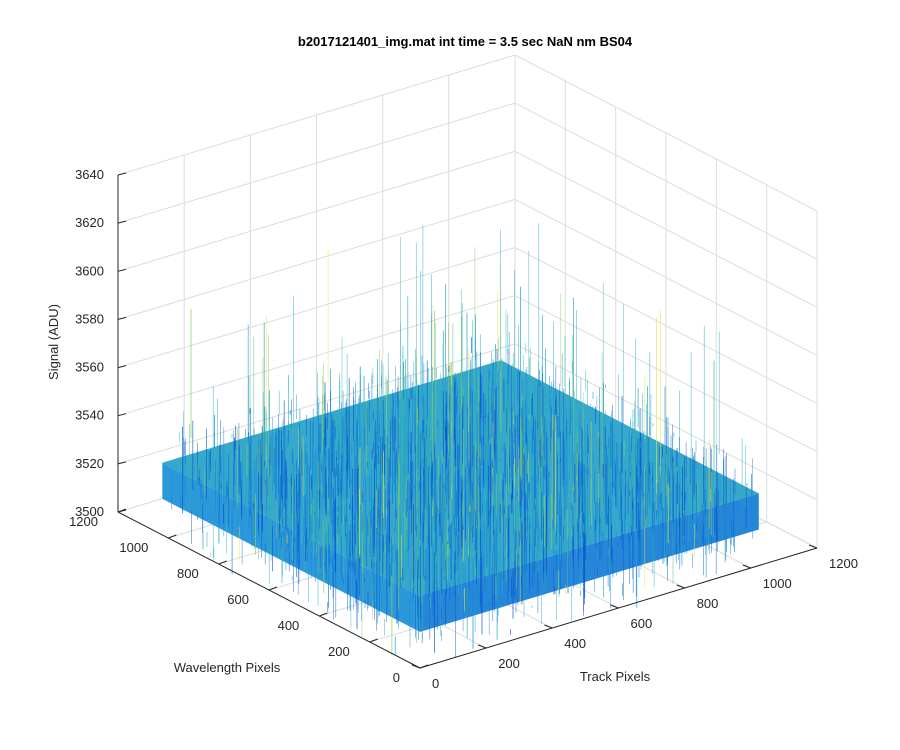 Image resolution: width=900 pixels, height=750 pixels. What do you see at coordinates (291, 547) in the screenshot?
I see `surface-left-face` at bounding box center [291, 547].